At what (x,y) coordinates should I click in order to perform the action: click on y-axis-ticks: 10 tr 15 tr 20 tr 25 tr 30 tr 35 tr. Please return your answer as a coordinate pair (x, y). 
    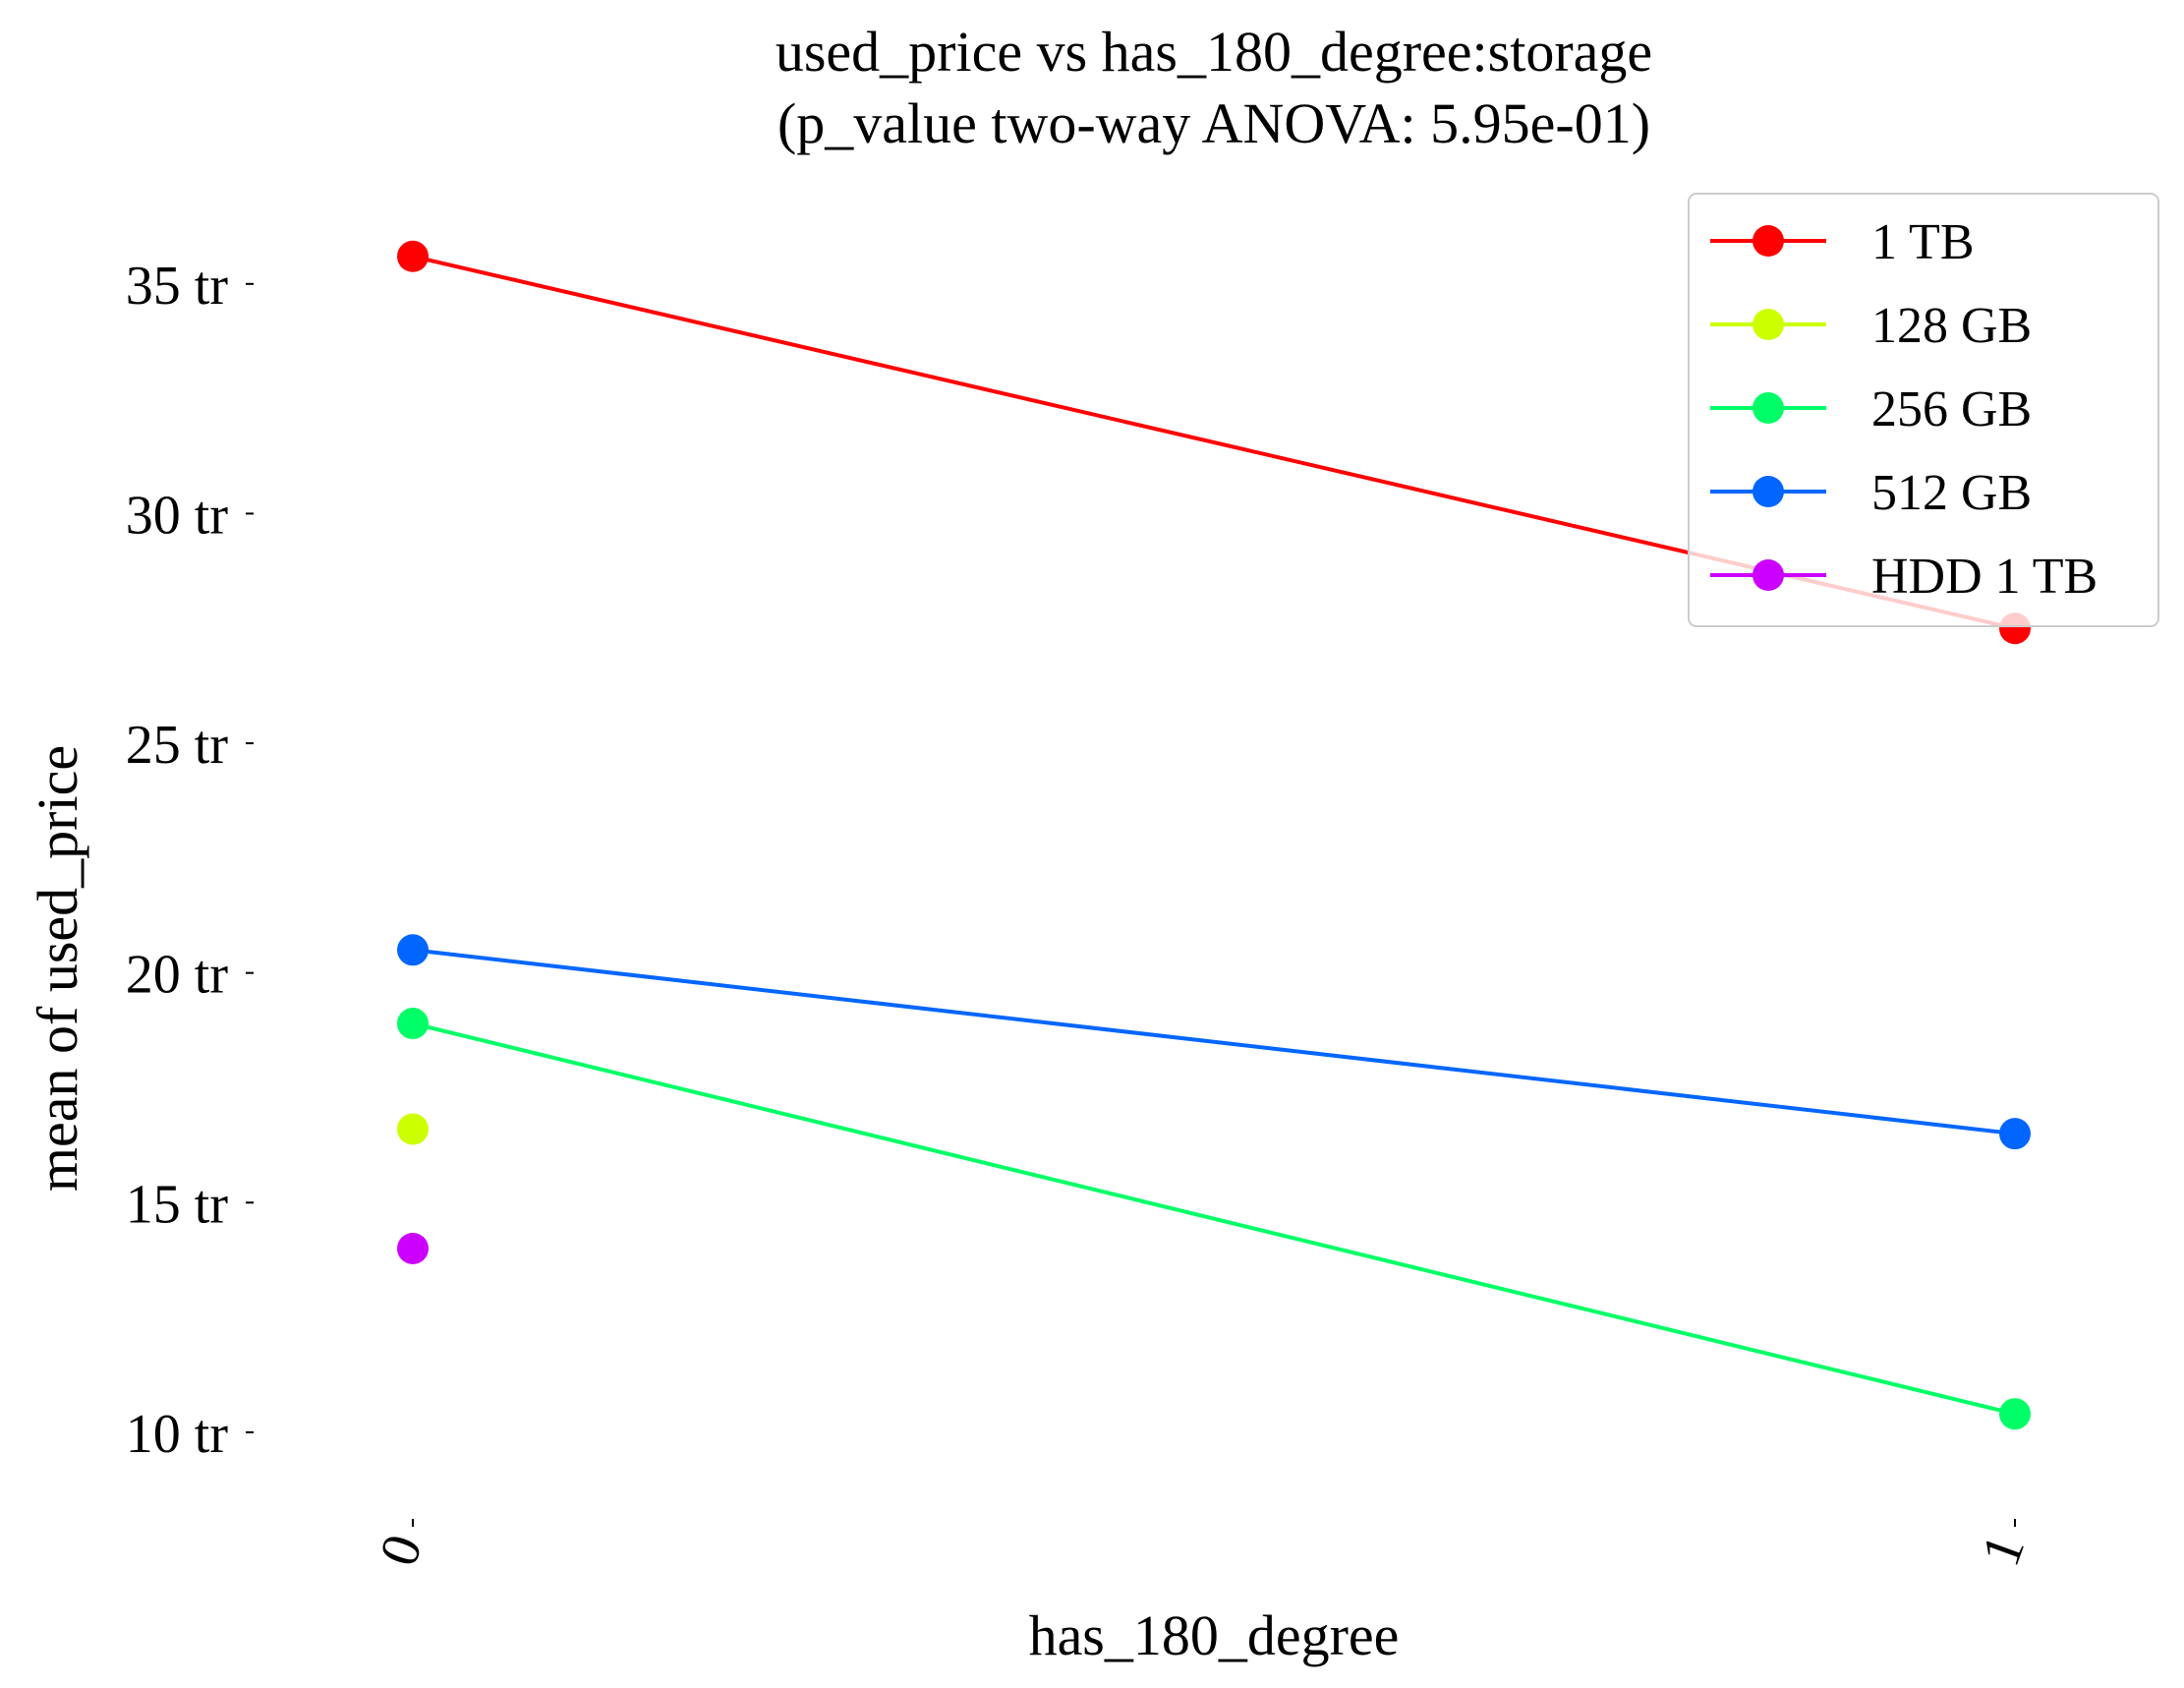
    Looking at the image, I should click on (190, 860).